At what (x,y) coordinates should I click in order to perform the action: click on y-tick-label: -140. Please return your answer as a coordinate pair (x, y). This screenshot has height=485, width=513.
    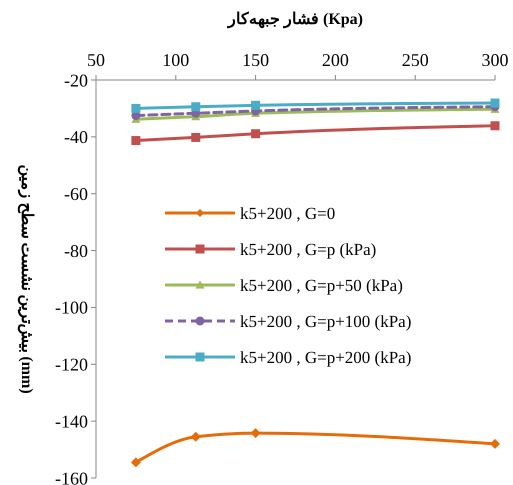
    Looking at the image, I should click on (71, 421).